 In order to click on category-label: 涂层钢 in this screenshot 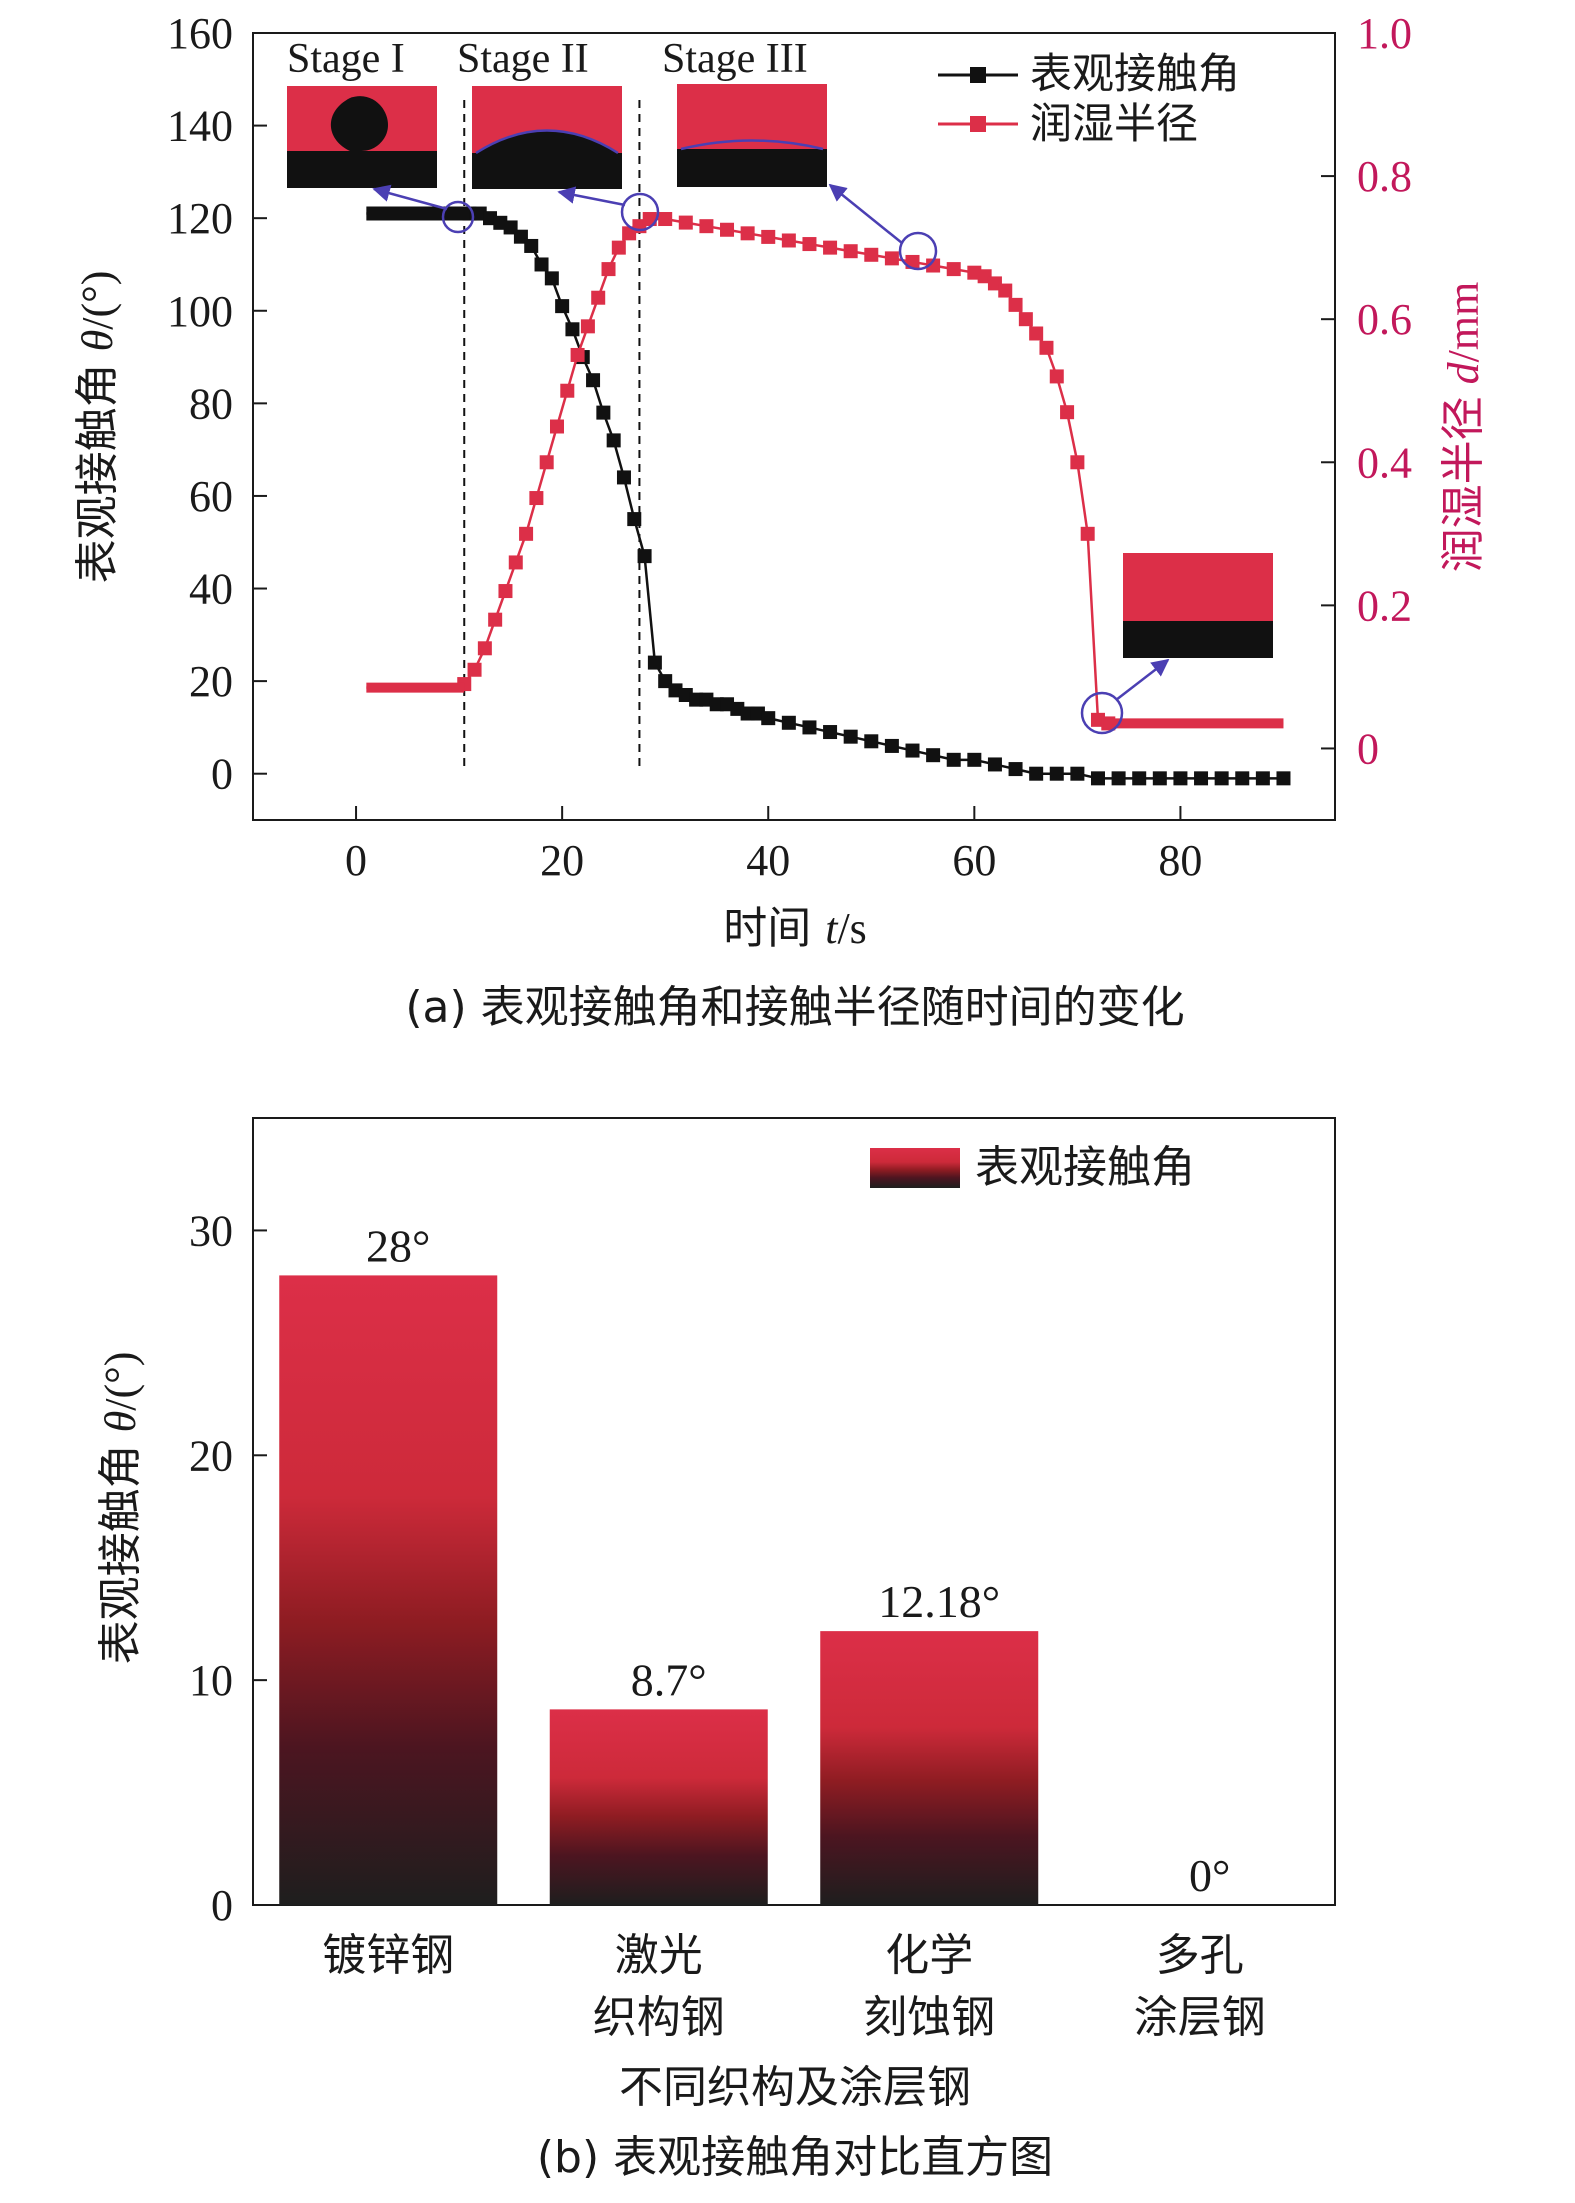, I will do `click(1200, 2017)`.